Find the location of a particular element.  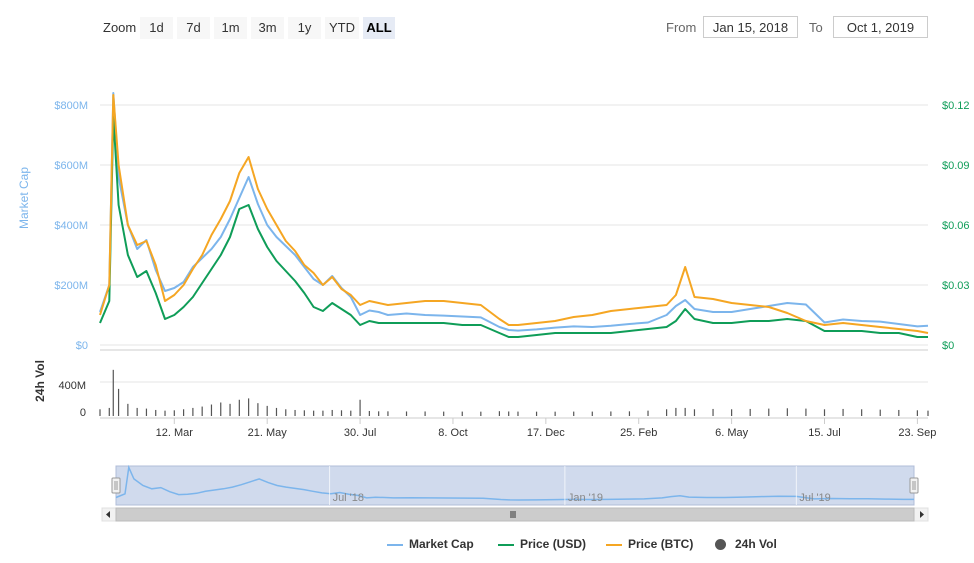

navigator-selection is located at coordinates (515, 485).